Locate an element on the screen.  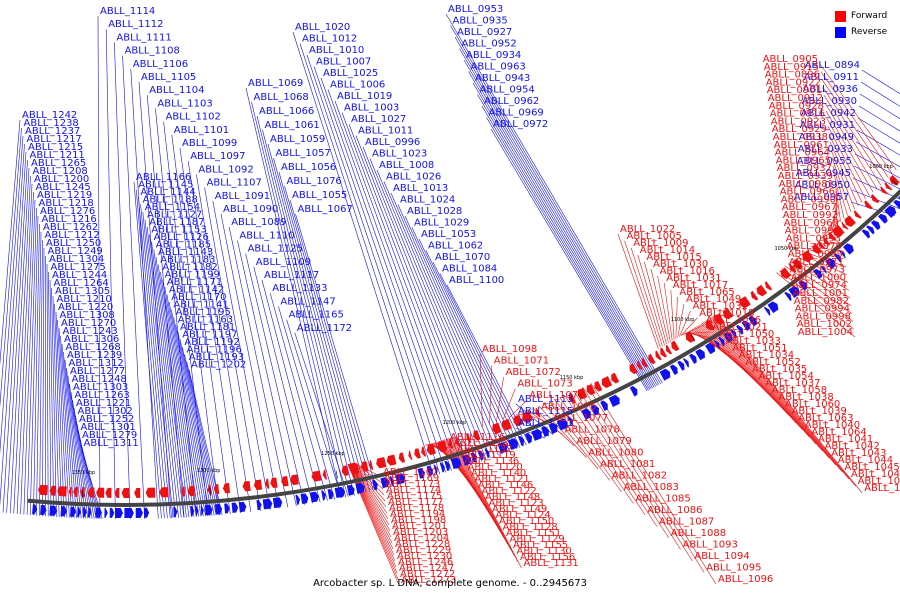
gene-label: ABLL_1085 is located at coordinates (662, 499).